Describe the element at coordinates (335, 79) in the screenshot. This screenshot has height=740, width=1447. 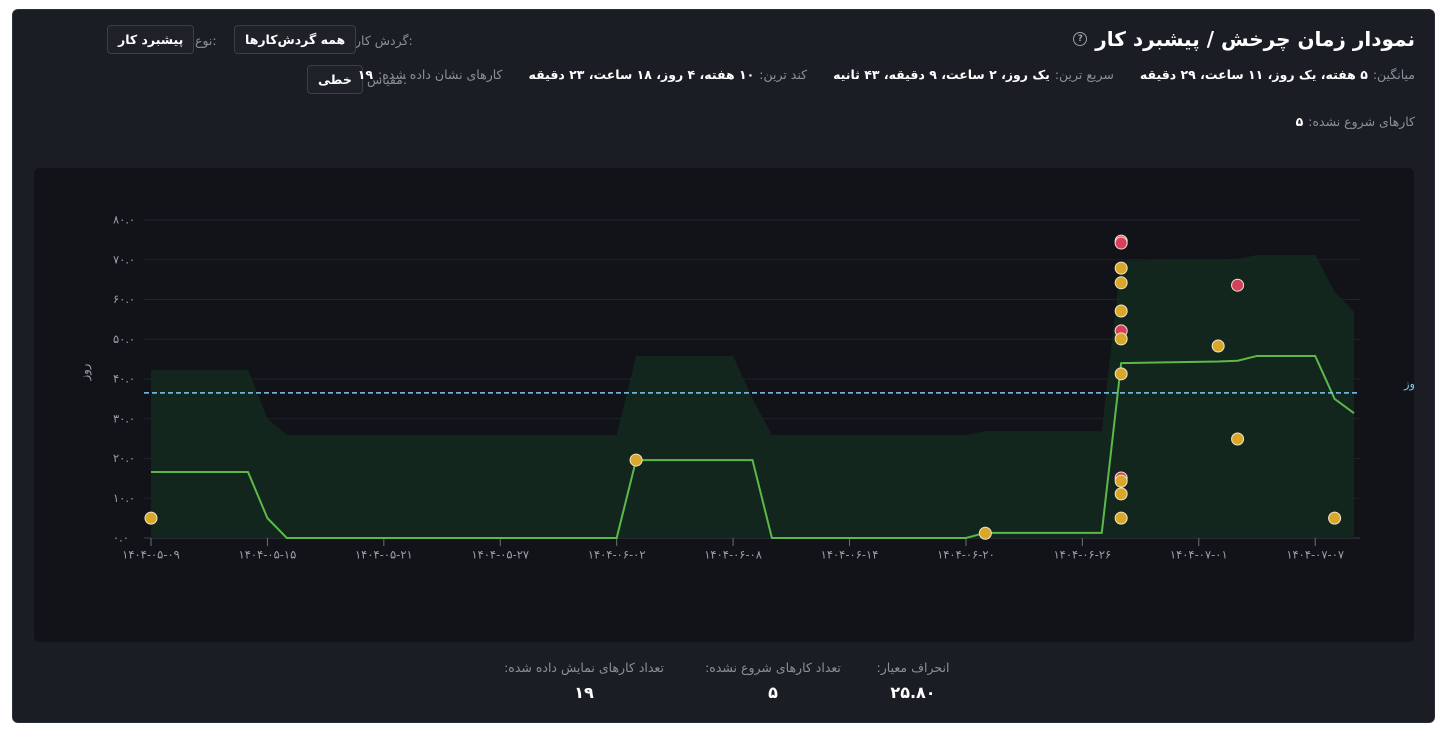
I see `scale-select: خطی` at that location.